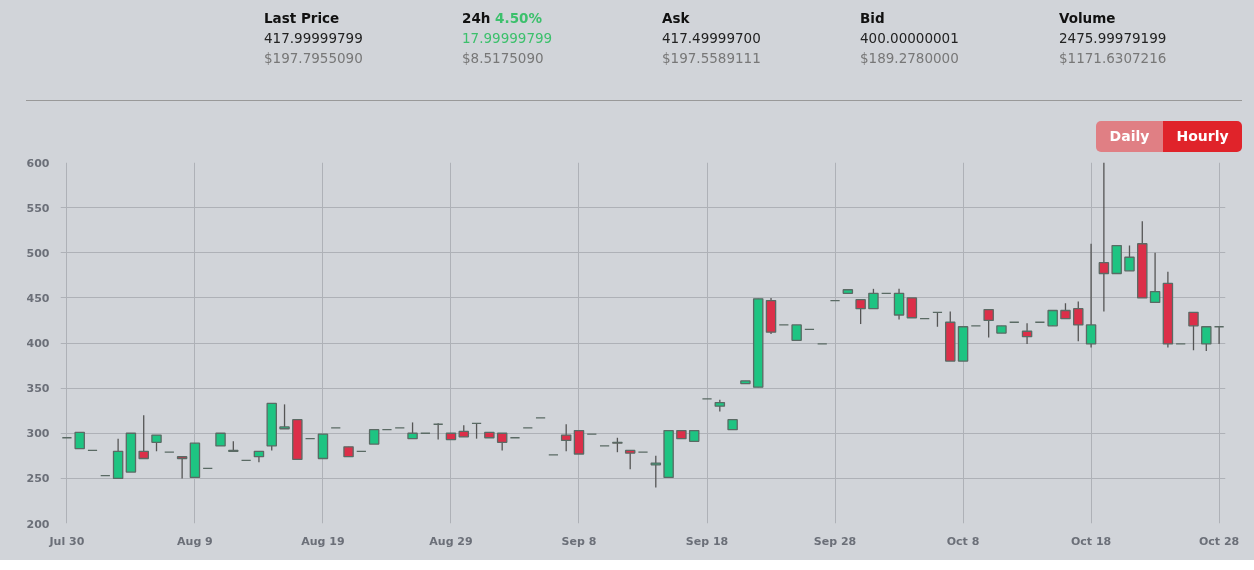 This screenshot has width=1254, height=570. Describe the element at coordinates (507, 38) in the screenshot. I see `text: 17.99999799` at that location.